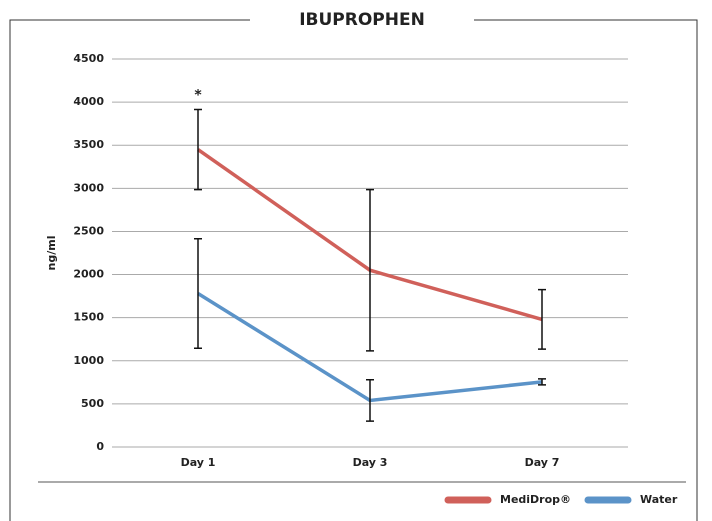  Describe the element at coordinates (88, 144) in the screenshot. I see `y-tick-label: 3500` at that location.